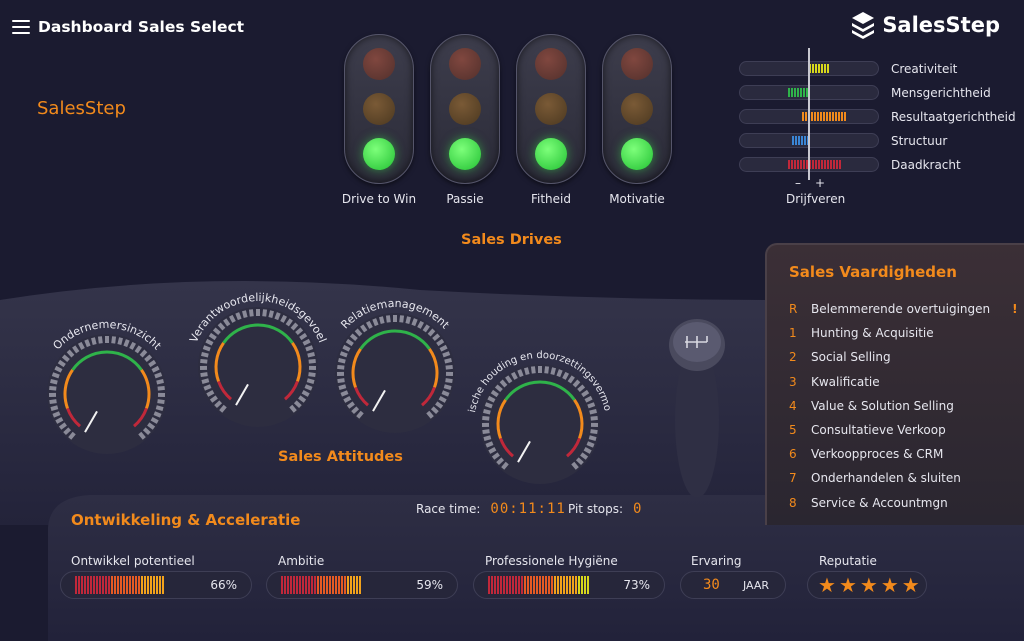 Image resolution: width=1024 pixels, height=641 pixels. Describe the element at coordinates (903, 333) in the screenshot. I see `list-item: 1 Hunting & Acquisitie` at that location.